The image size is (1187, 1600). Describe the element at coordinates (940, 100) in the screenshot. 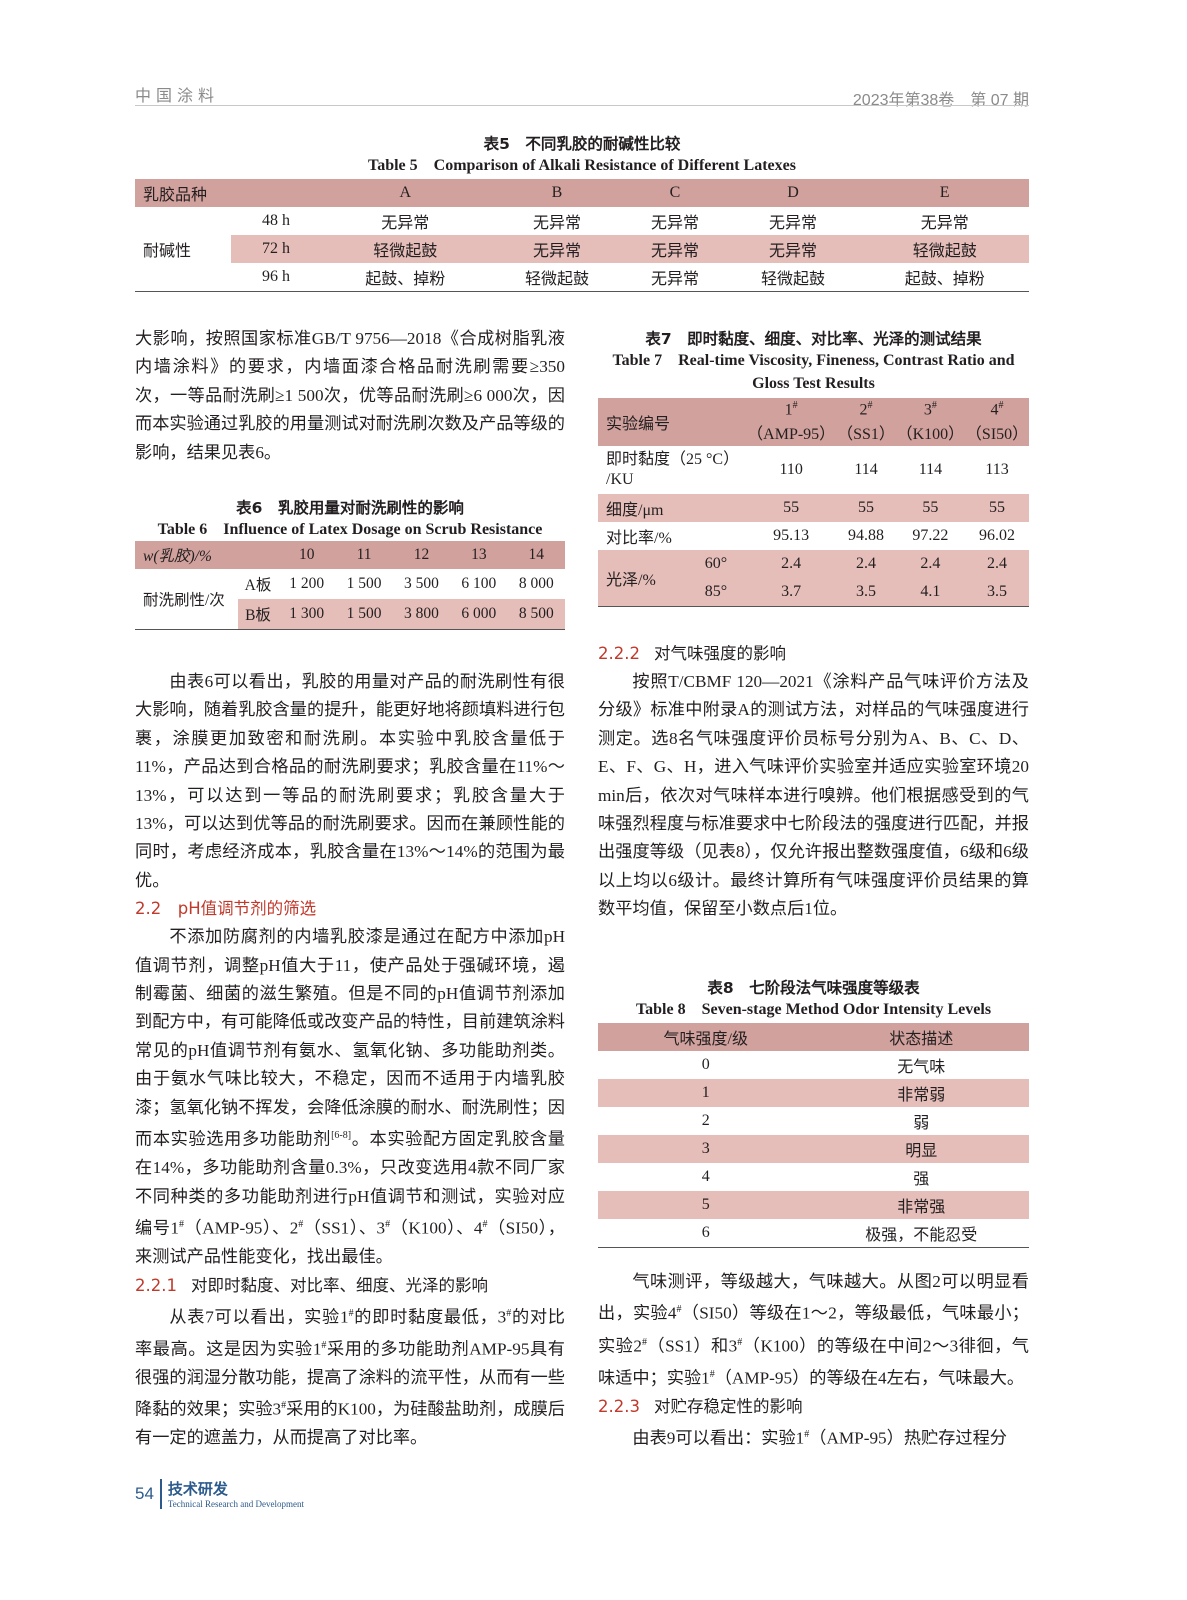

I see `issue-info: 2023年第38卷 第 07 期` at that location.